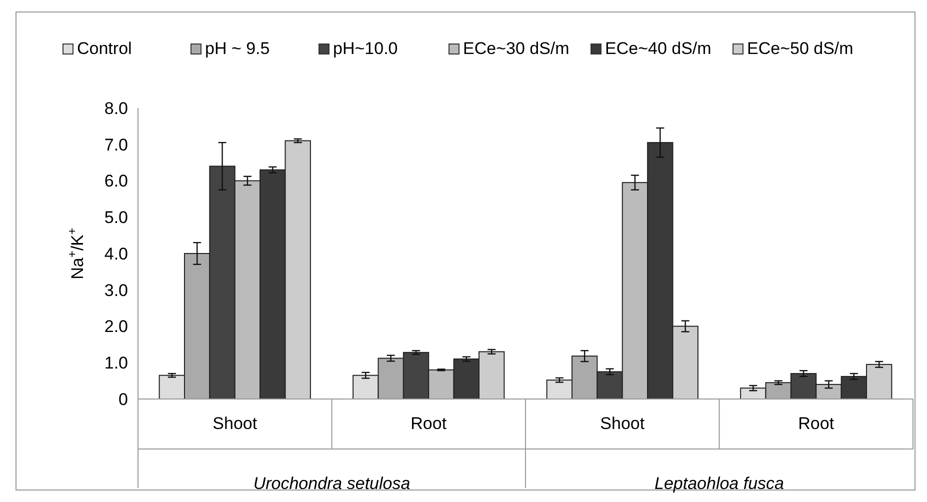 This screenshot has height=502, width=927. I want to click on text: Urochondra setulosa, so click(331, 483).